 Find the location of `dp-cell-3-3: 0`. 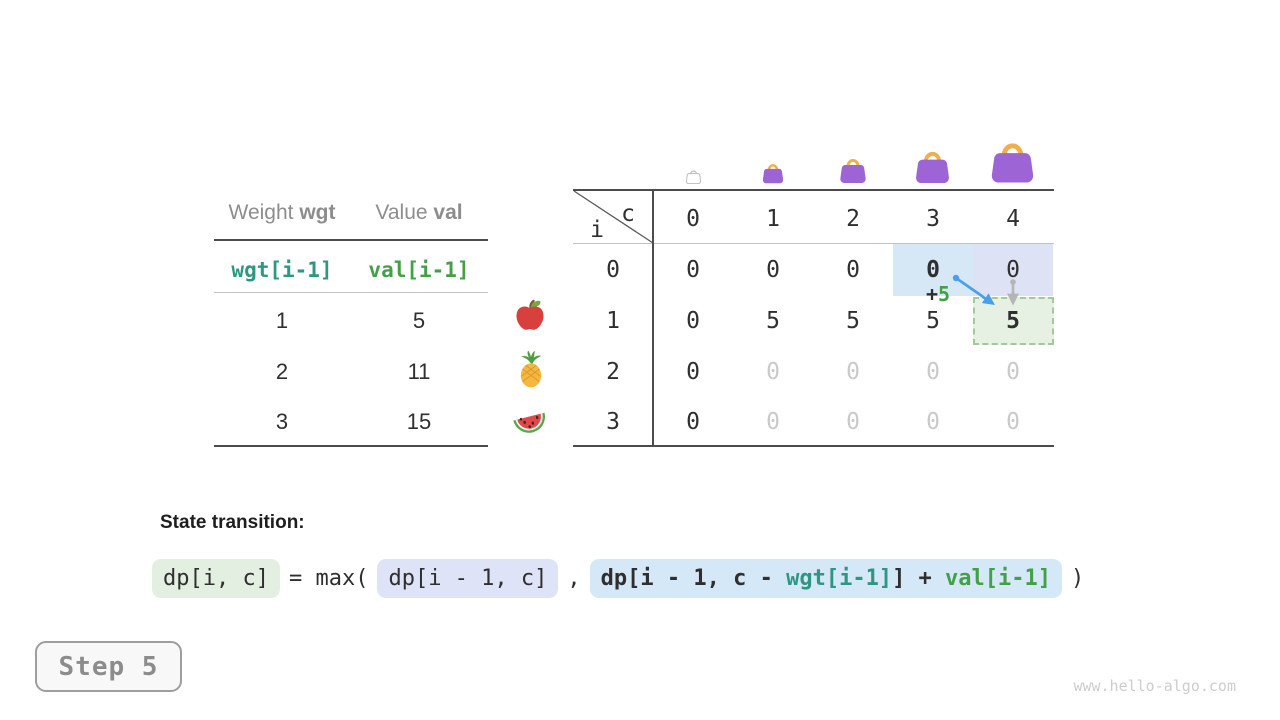

dp-cell-3-3: 0 is located at coordinates (933, 422).